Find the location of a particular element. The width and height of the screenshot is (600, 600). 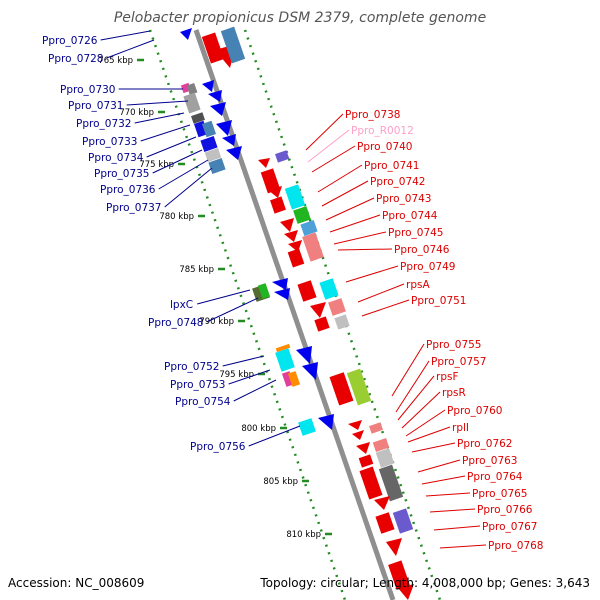

gene-label: Ppro_0765 is located at coordinates (499, 494).